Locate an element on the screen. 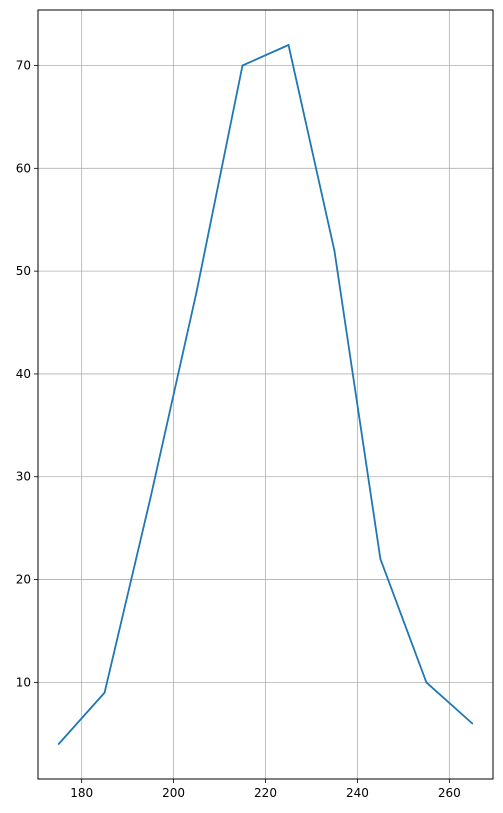 The image size is (503, 813). y-tick-label: 10 is located at coordinates (23, 682).